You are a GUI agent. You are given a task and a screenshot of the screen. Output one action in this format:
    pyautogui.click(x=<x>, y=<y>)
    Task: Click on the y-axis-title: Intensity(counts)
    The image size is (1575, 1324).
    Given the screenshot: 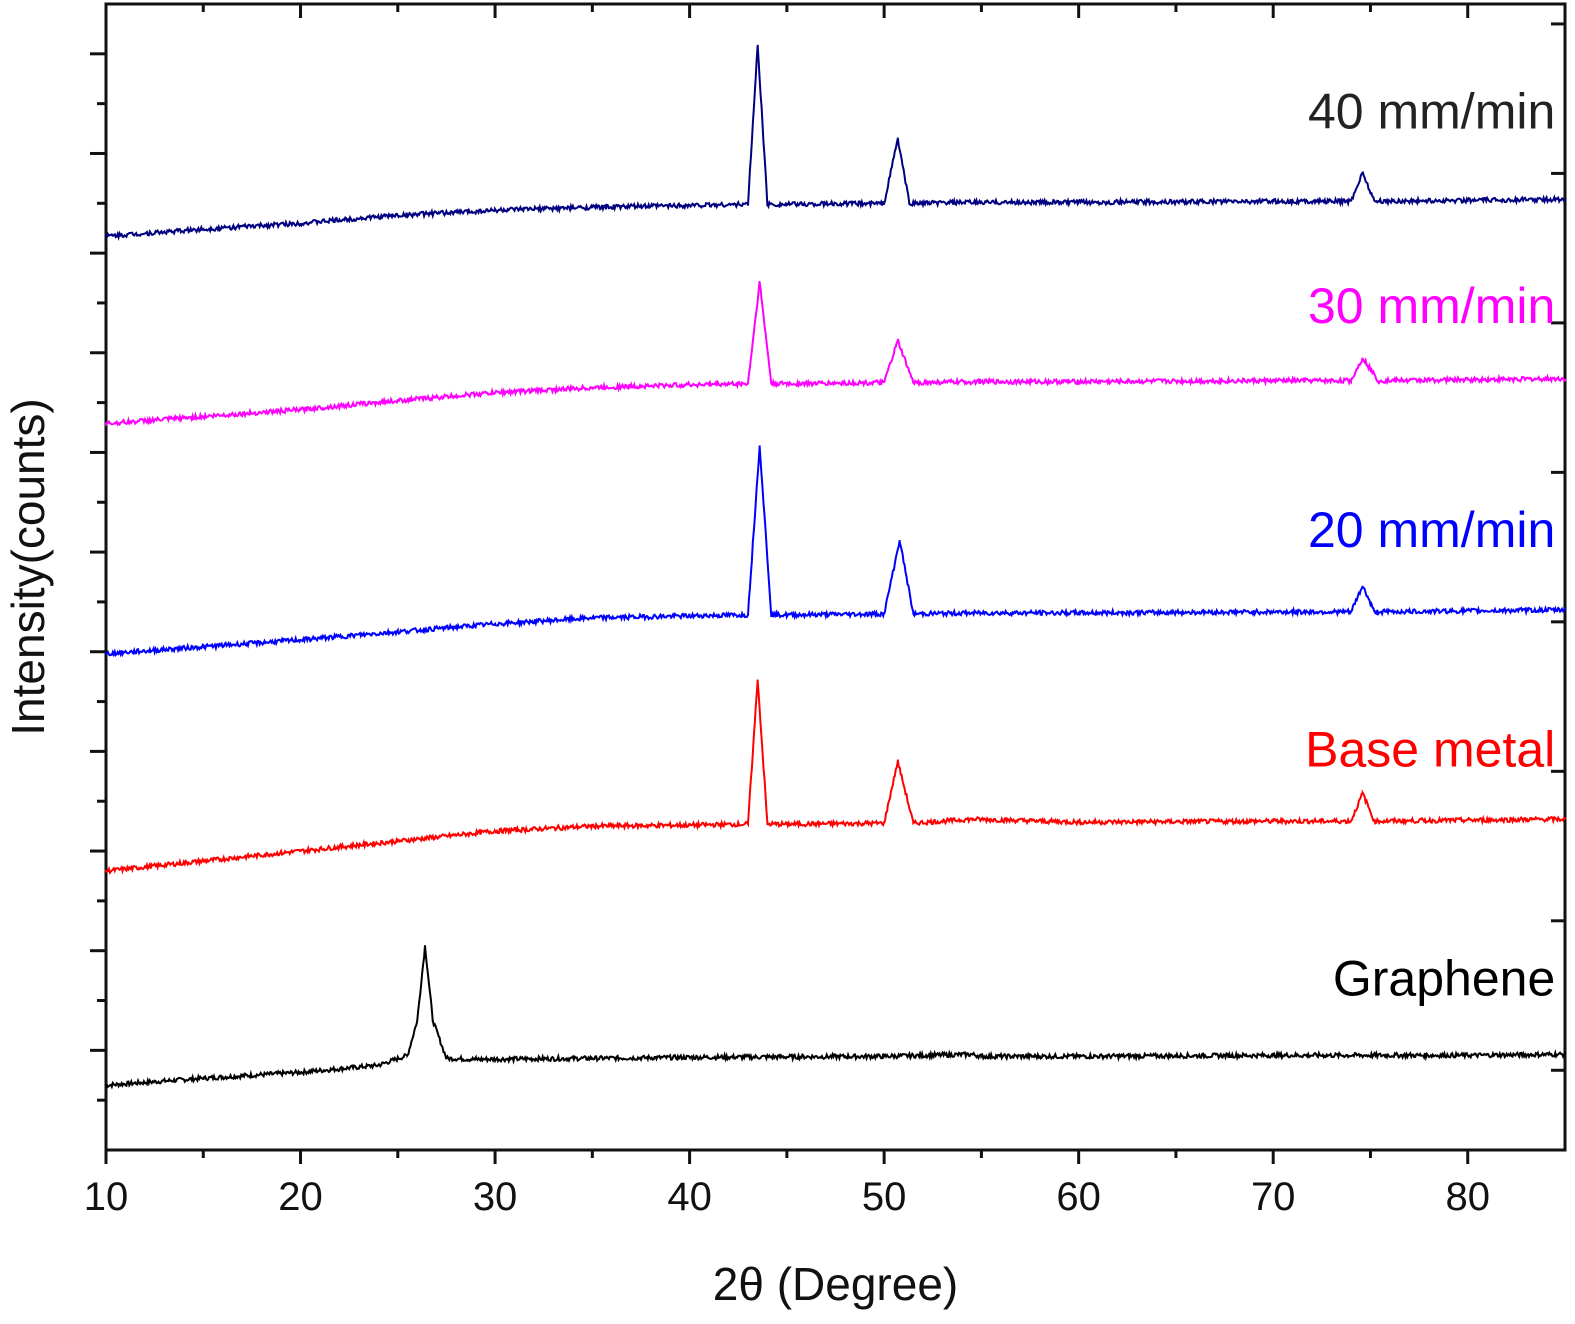 What is the action you would take?
    pyautogui.click(x=28, y=566)
    